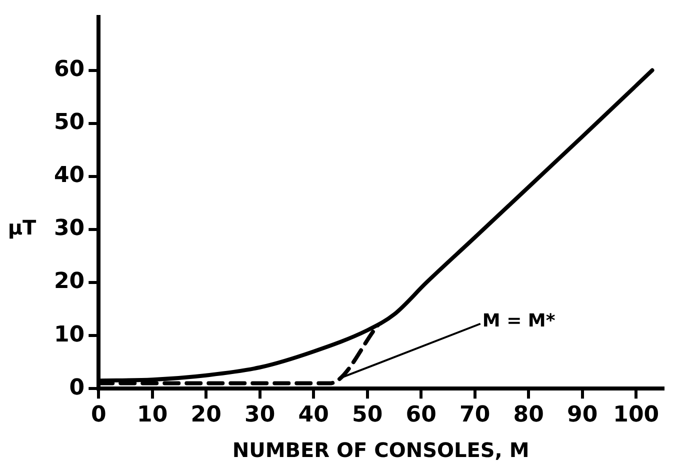  What do you see at coordinates (519, 321) in the screenshot?
I see `annotation: M = M*` at bounding box center [519, 321].